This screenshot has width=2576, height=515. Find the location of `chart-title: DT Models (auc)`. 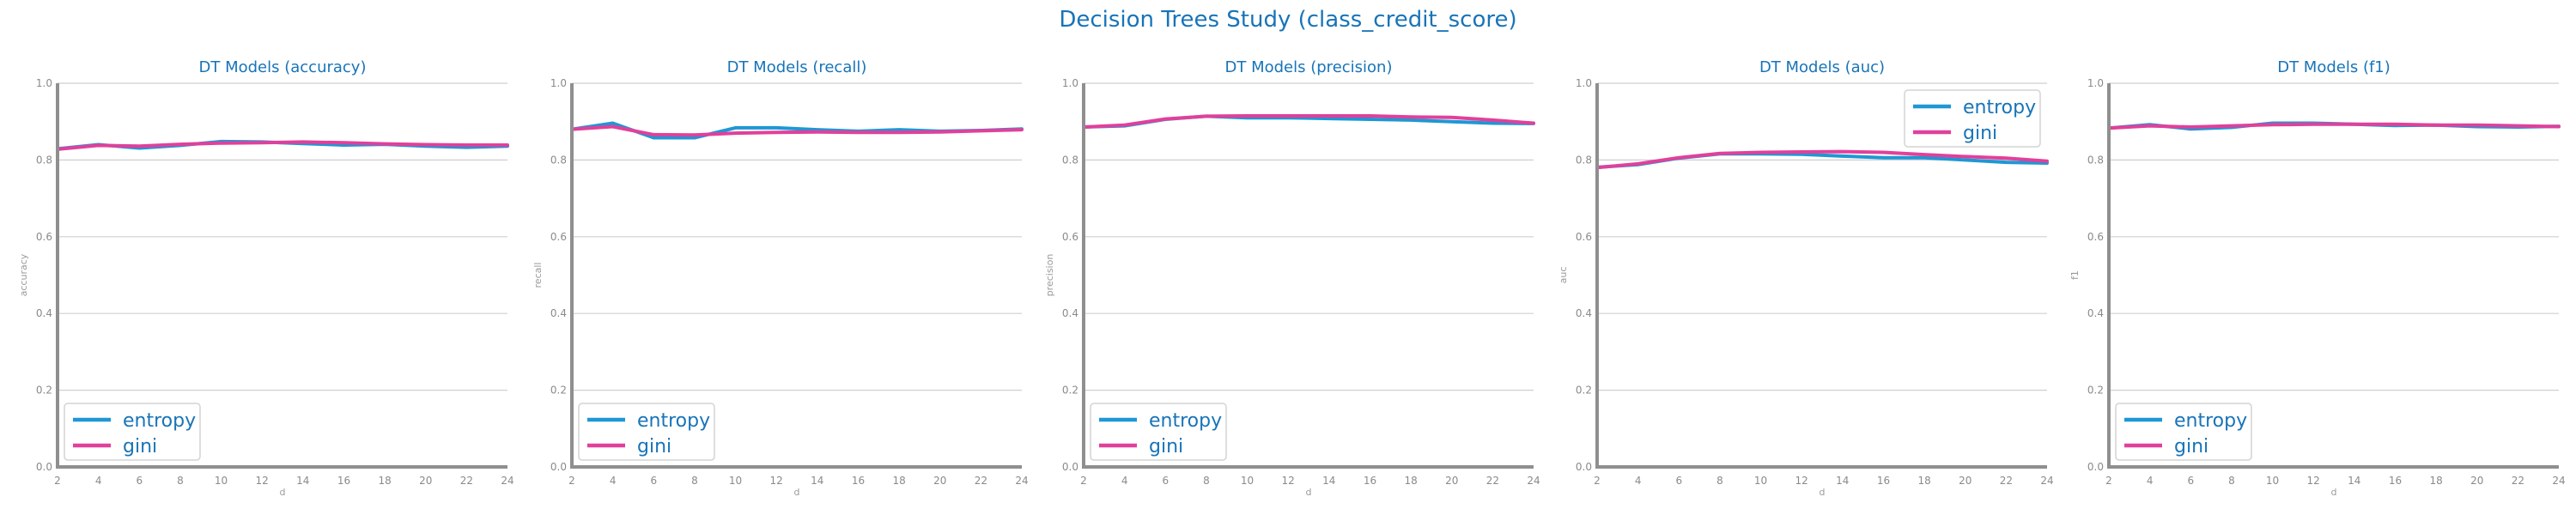

chart-title: DT Models (auc) is located at coordinates (1822, 67).